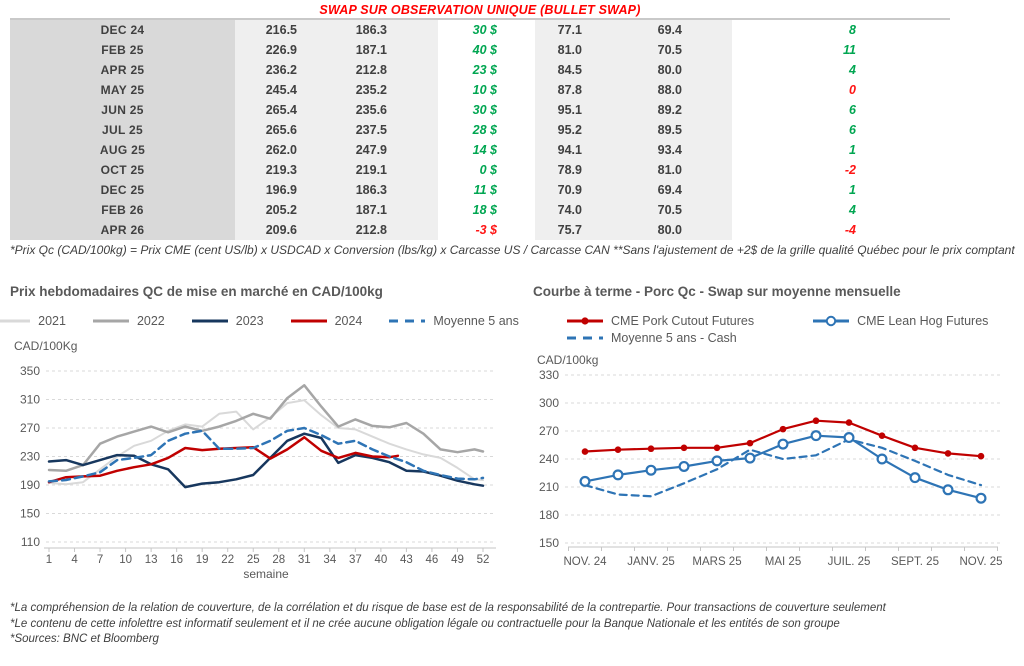  What do you see at coordinates (122, 170) in the screenshot?
I see `cell-month: OCT 25` at bounding box center [122, 170].